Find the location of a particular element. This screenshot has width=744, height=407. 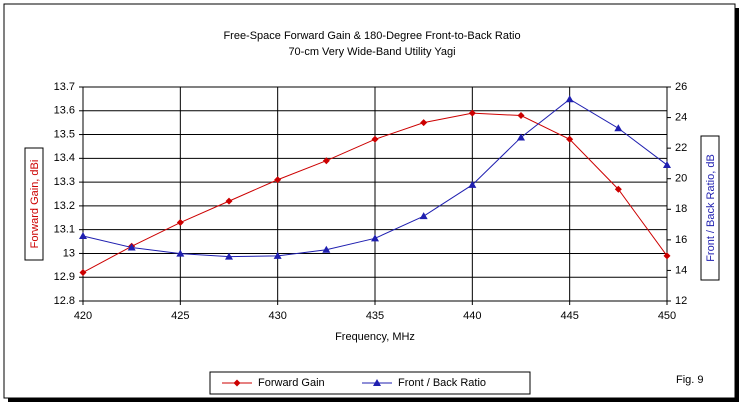

x-tick-label: 440 is located at coordinates (472, 316).